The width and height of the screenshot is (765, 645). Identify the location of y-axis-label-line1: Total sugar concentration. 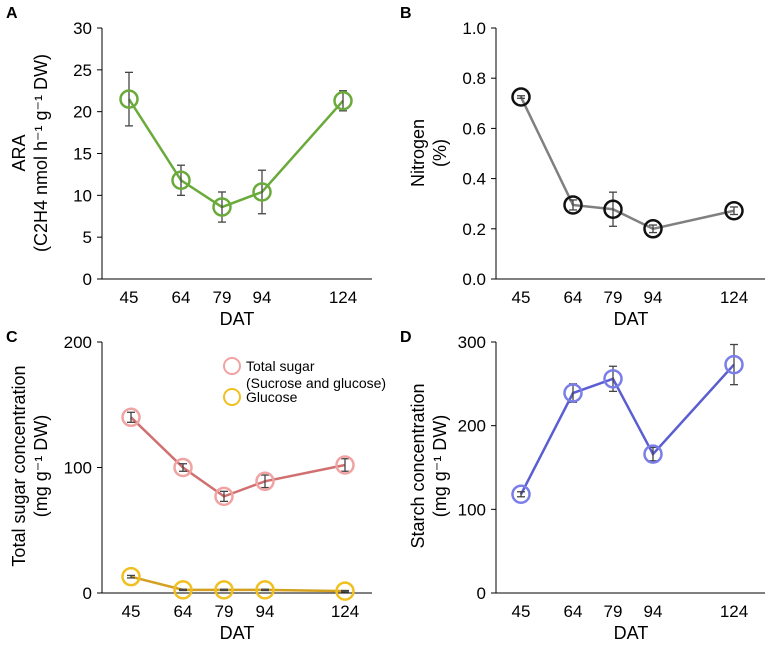
(19, 465).